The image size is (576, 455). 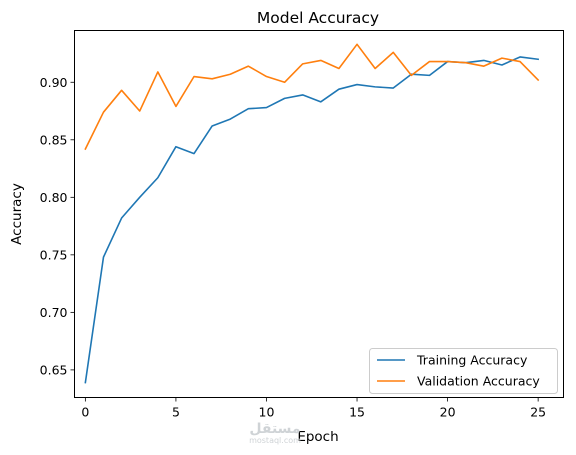 I want to click on legend-label-training: Training Accuracy, so click(x=472, y=360).